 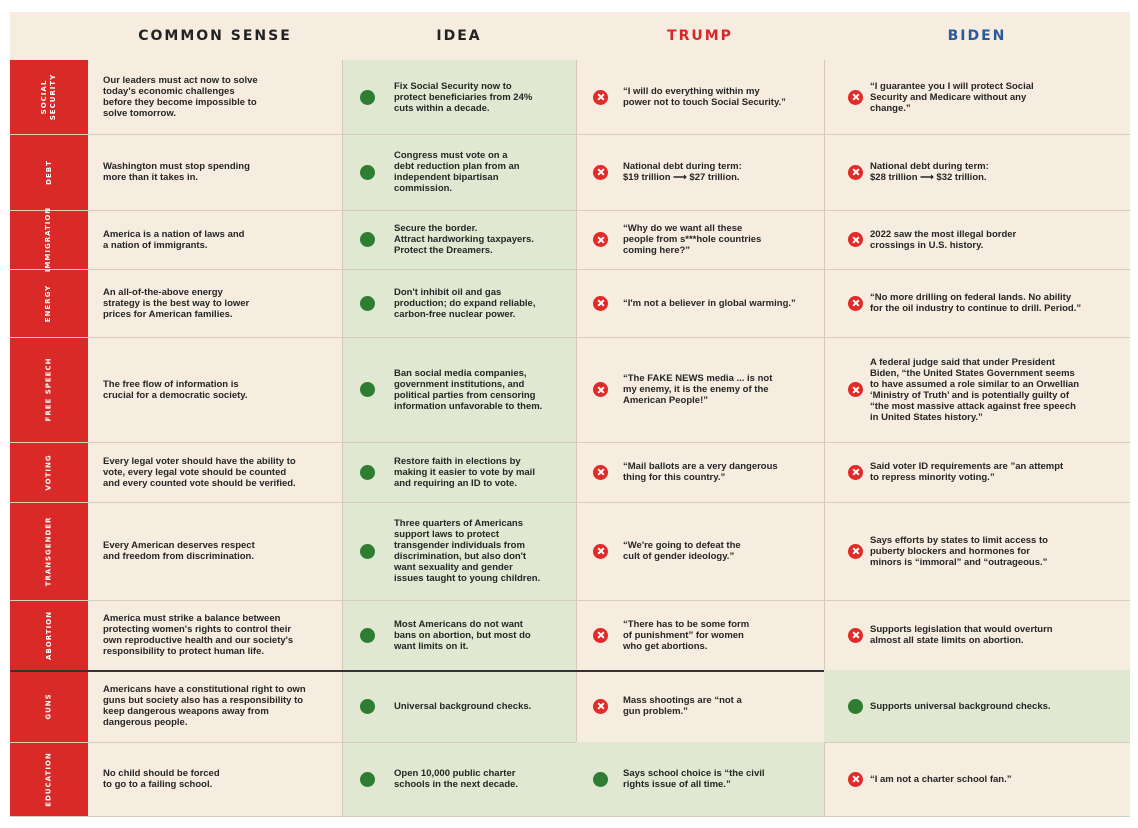 I want to click on topic-text: ABORTION, so click(x=48, y=635).